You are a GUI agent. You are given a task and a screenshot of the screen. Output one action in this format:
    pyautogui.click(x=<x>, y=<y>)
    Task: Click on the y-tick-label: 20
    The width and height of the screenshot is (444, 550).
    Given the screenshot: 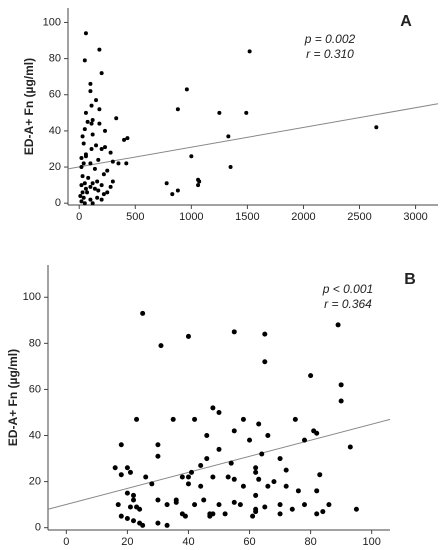 What is the action you would take?
    pyautogui.click(x=35, y=482)
    